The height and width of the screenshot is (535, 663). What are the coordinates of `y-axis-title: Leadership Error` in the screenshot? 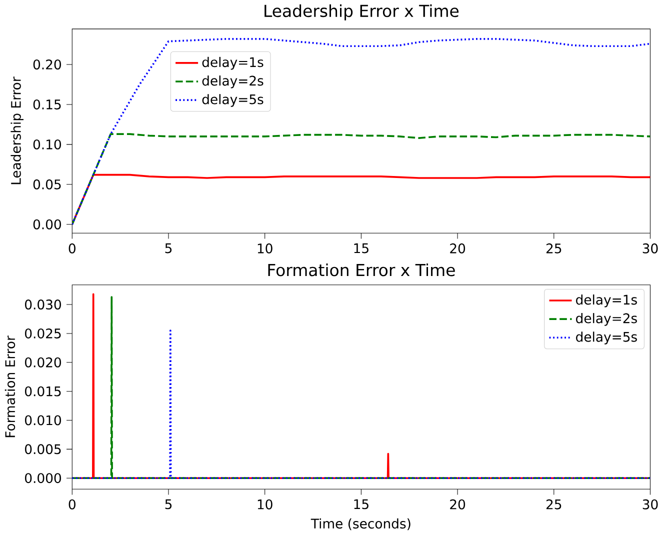 It's located at (17, 130).